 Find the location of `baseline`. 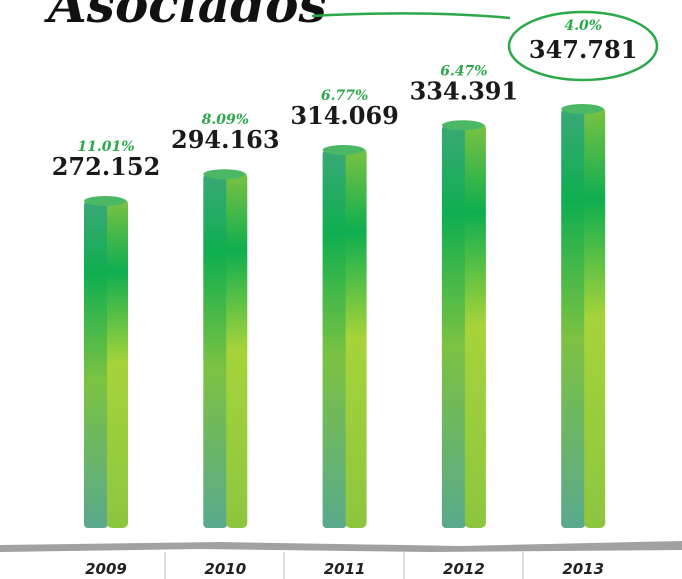

baseline is located at coordinates (341, 546).